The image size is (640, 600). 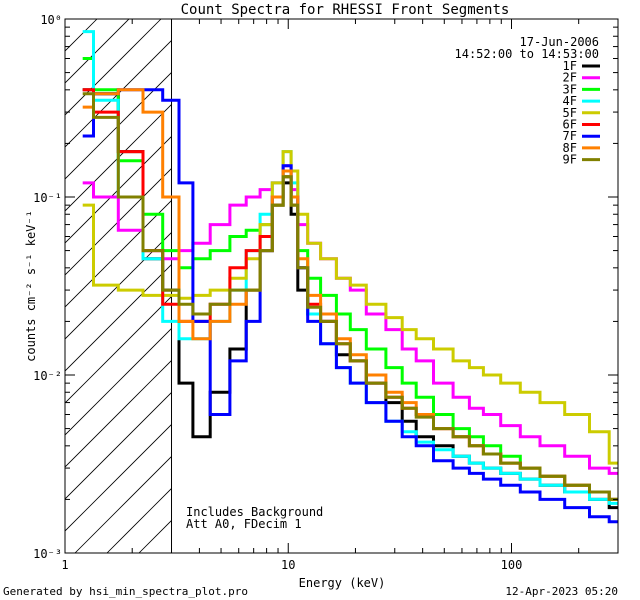 What do you see at coordinates (51, 20) in the screenshot?
I see `y-tick-label: 10⁰` at bounding box center [51, 20].